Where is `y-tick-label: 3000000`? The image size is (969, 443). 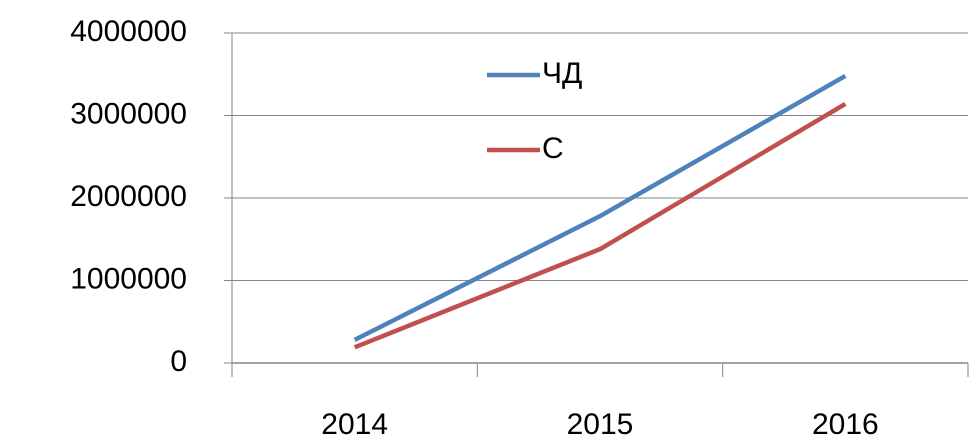 y-tick-label: 3000000 is located at coordinates (128, 113).